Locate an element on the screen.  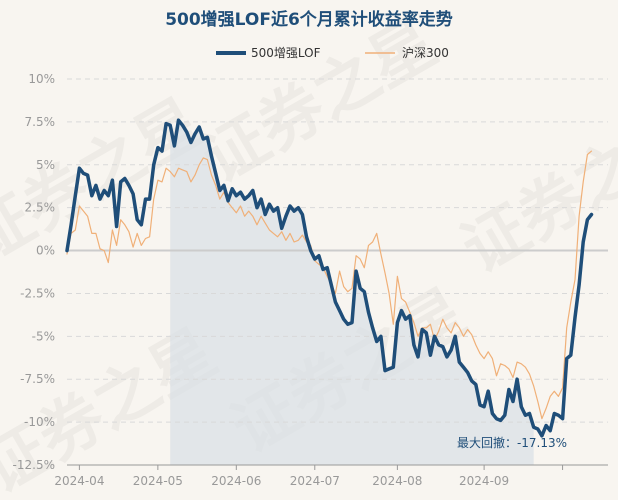
y-tick-label: -12.5% is located at coordinates (34, 465).